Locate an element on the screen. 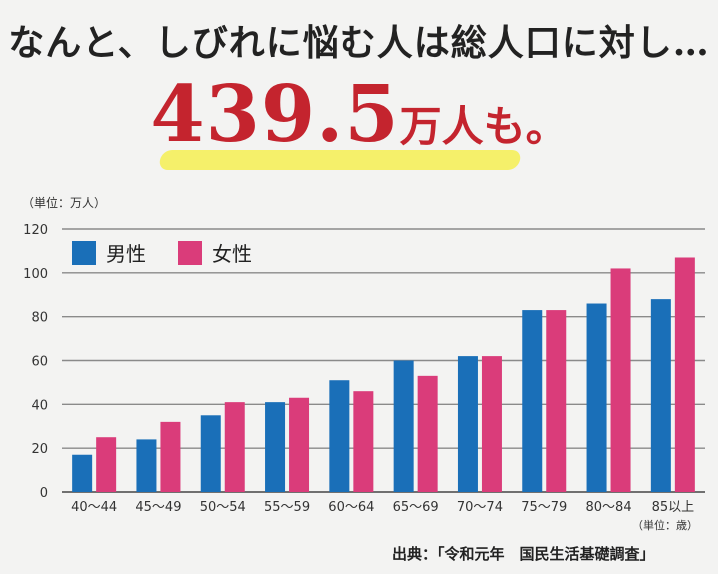 Image resolution: width=718 pixels, height=574 pixels. y-tick-label: 60 is located at coordinates (39, 362).